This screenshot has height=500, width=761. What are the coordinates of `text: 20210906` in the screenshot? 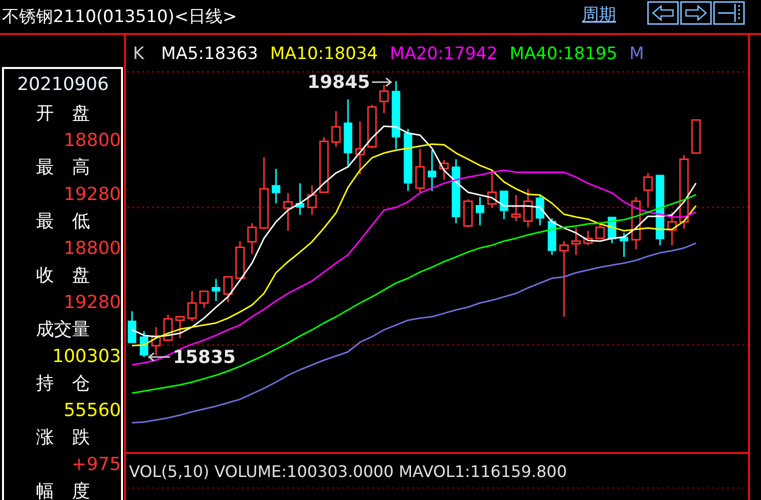 It's located at (63, 84).